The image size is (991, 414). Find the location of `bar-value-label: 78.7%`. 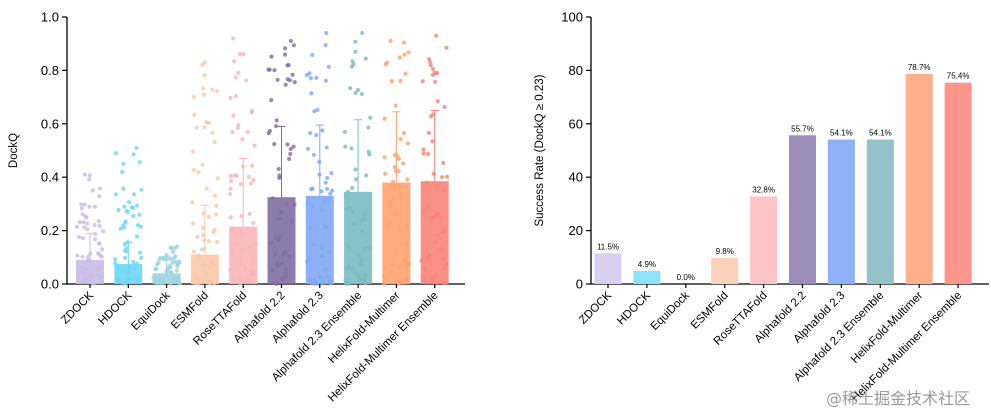

bar-value-label: 78.7% is located at coordinates (919, 67).